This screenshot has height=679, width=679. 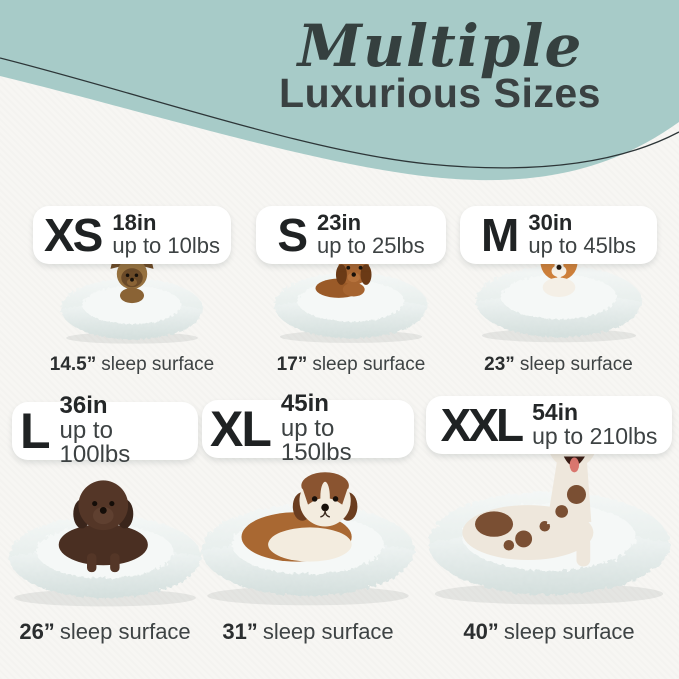 I want to click on donut-bed-with-dachshund, so click(x=351, y=298).